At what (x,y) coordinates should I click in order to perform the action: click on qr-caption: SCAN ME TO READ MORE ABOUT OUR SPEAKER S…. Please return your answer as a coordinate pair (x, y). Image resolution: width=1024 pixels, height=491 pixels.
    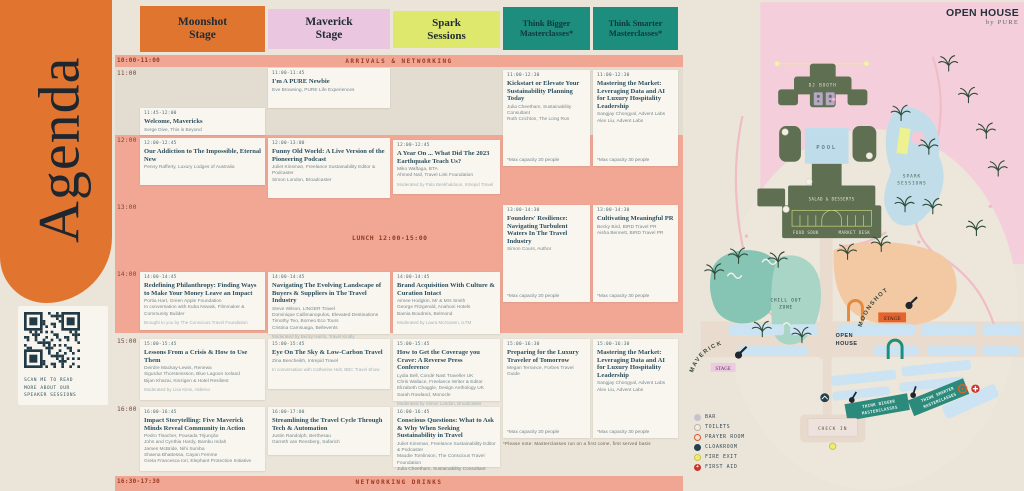
    Looking at the image, I should click on (50, 388).